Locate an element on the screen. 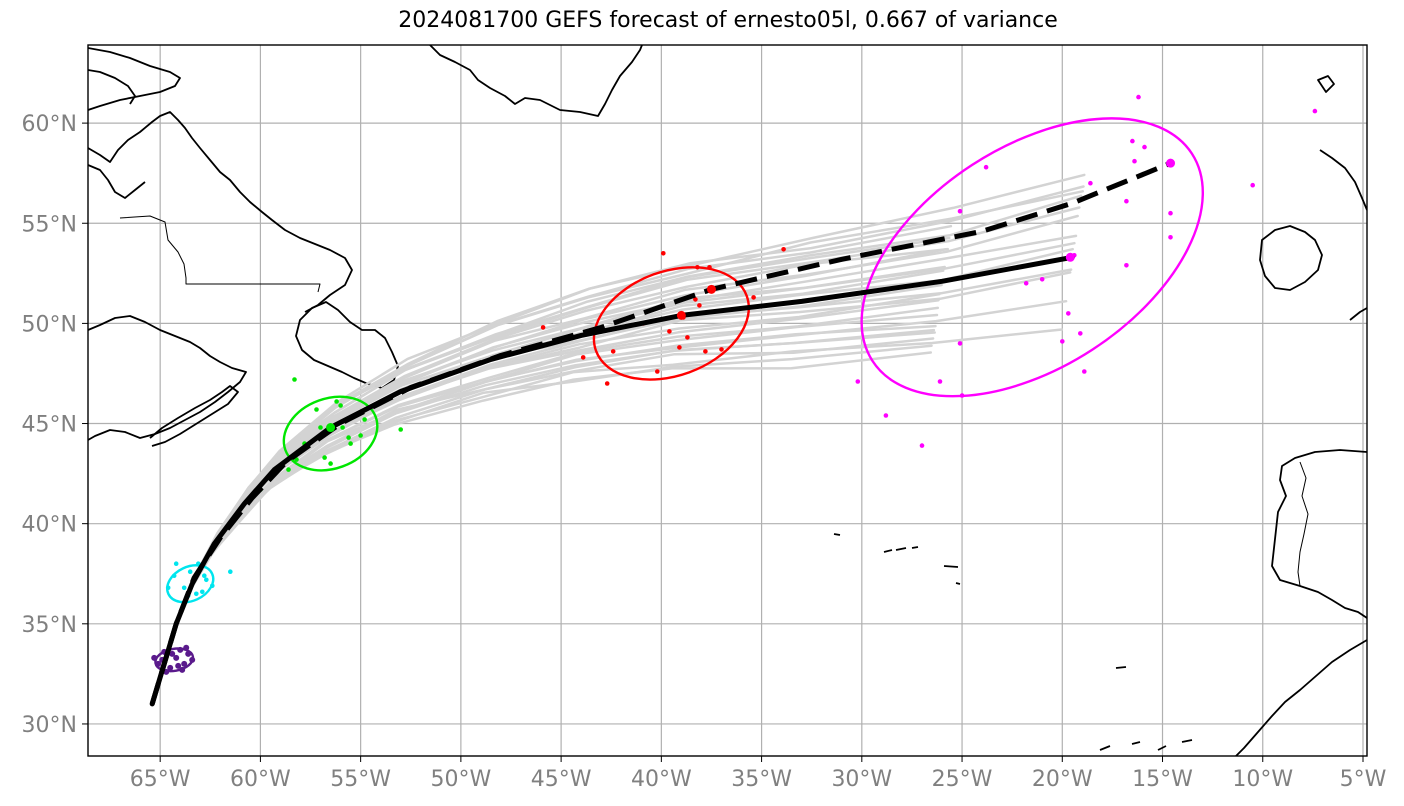  coast-gulf is located at coordinates (167, 378).